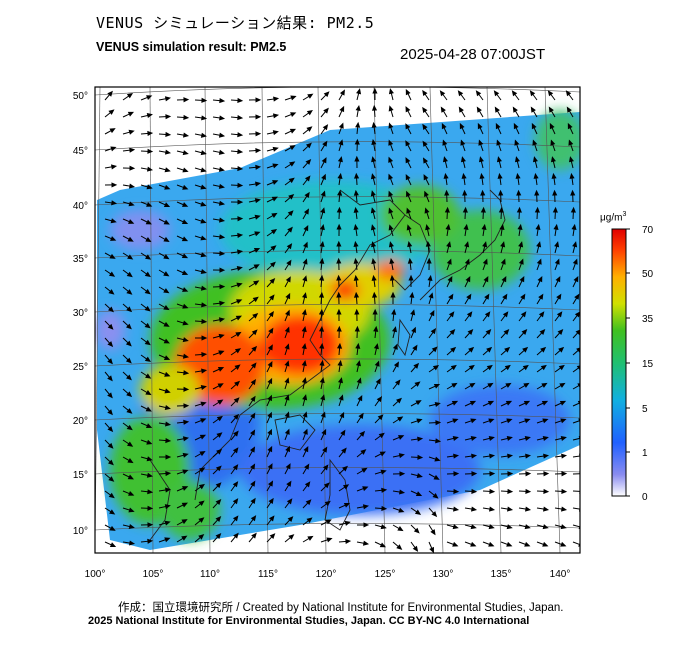 This screenshot has height=649, width=700. What do you see at coordinates (191, 47) in the screenshot?
I see `title-english: VENUS simulation result: PM2.5` at bounding box center [191, 47].